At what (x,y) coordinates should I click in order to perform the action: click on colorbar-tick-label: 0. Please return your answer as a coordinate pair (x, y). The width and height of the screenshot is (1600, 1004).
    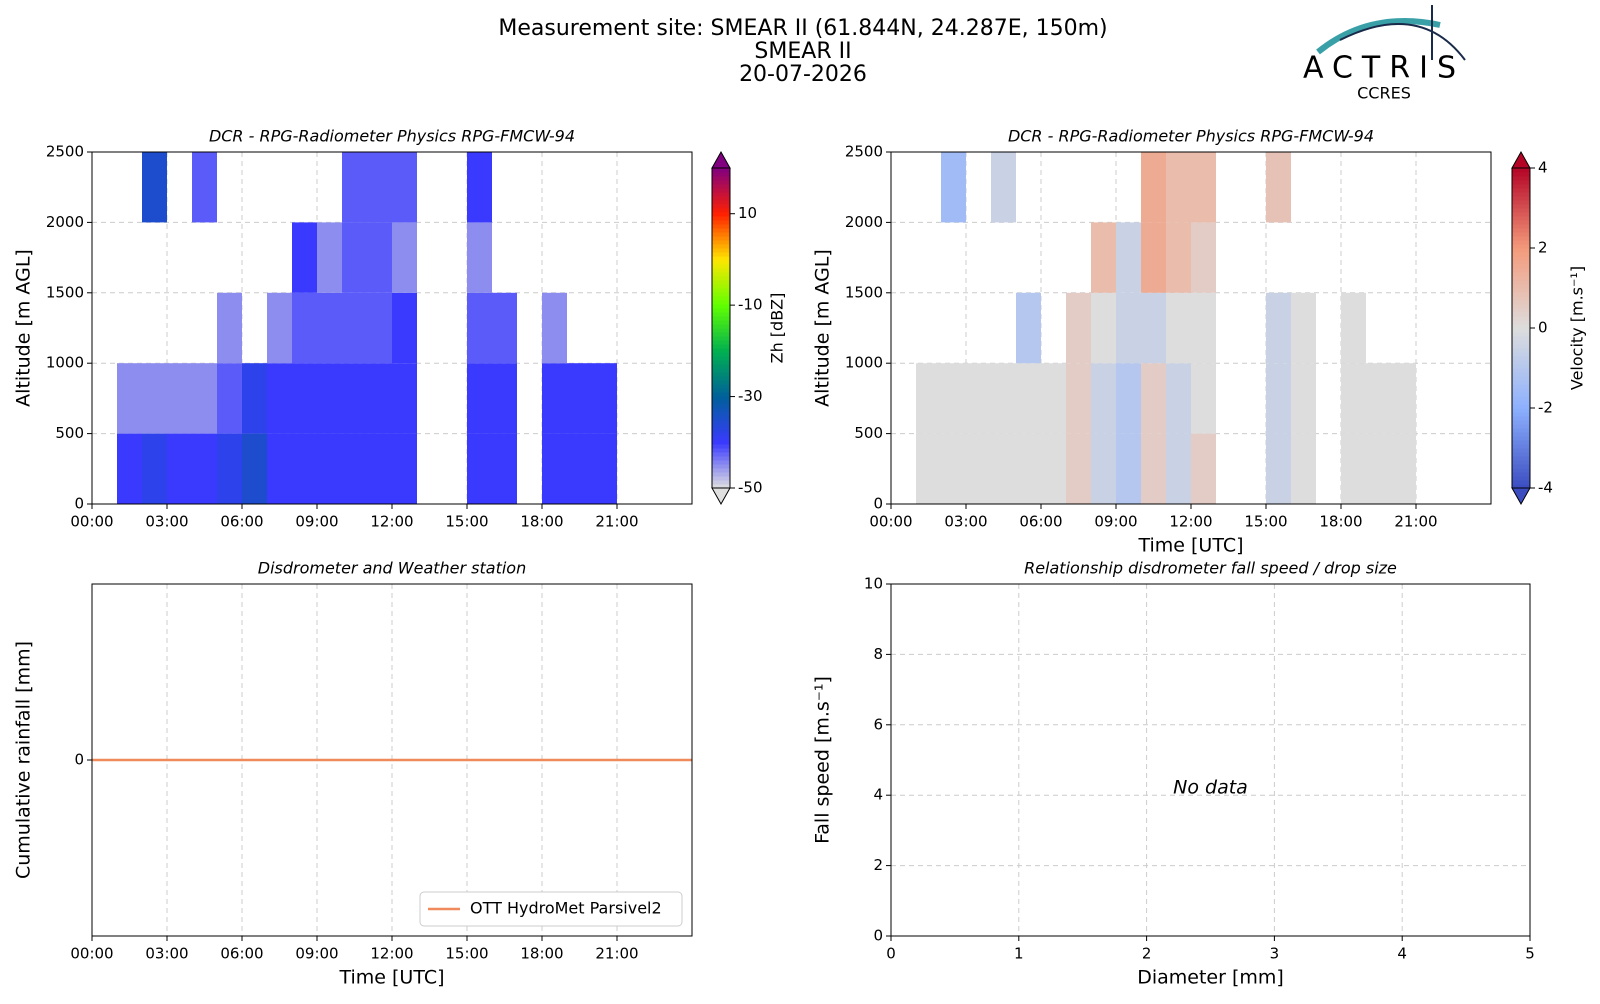
    Looking at the image, I should click on (1543, 328).